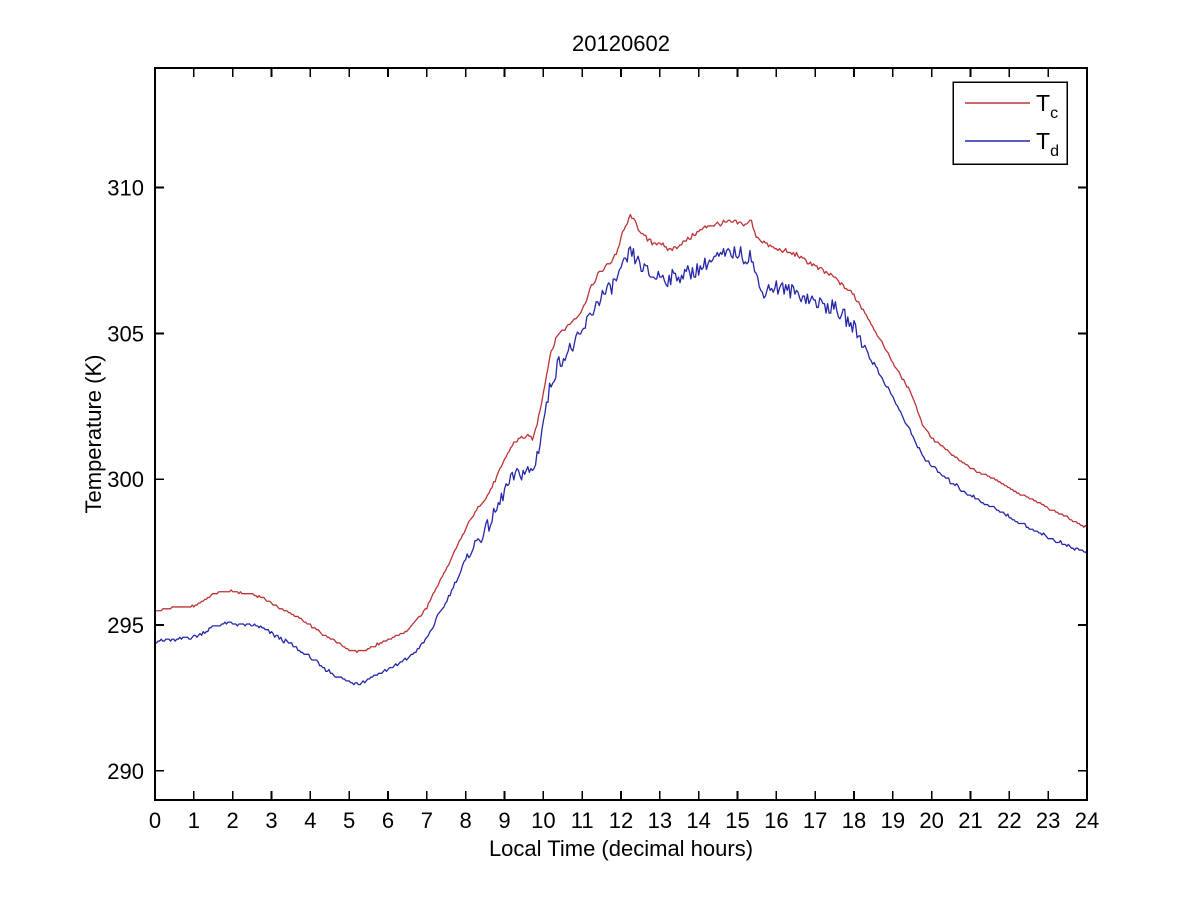  What do you see at coordinates (1009, 820) in the screenshot?
I see `x-tick-label: 22` at bounding box center [1009, 820].